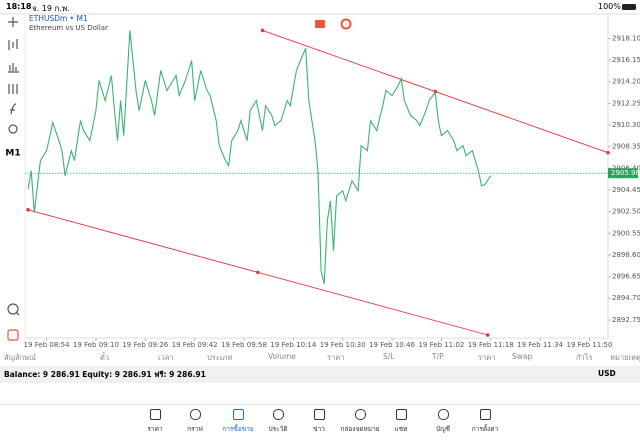 Image resolution: width=640 pixels, height=447 pixels. What do you see at coordinates (282, 356) in the screenshot?
I see `table-header-cell: Volume` at bounding box center [282, 356].